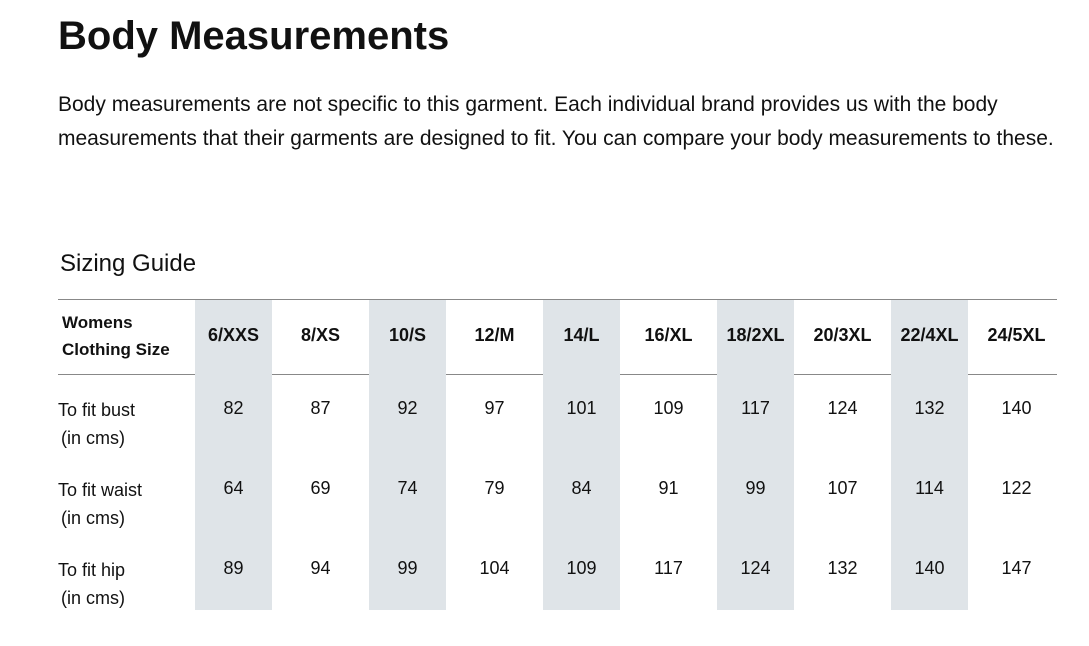 Image resolution: width=1089 pixels, height=646 pixels. I want to click on cell-value: 64, so click(233, 488).